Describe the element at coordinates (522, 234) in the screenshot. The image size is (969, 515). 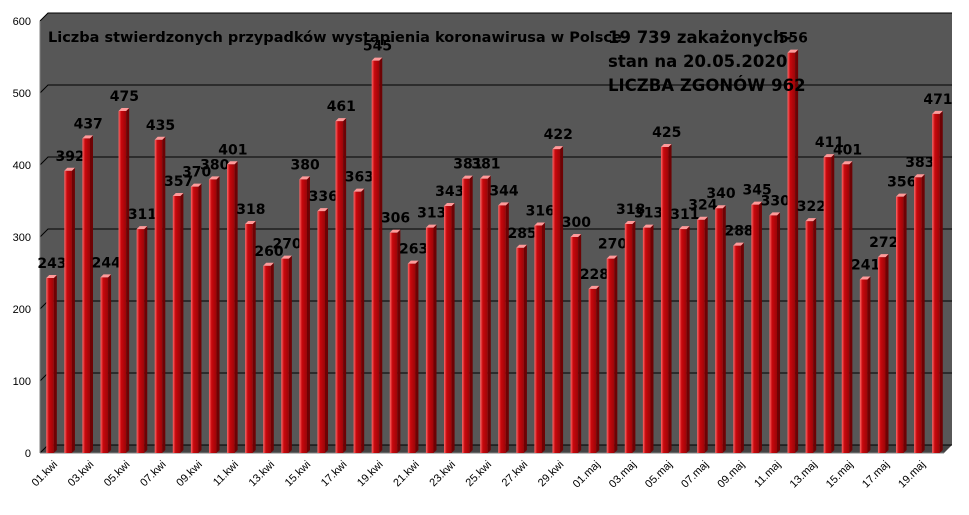
I see `data-label: 285` at that location.